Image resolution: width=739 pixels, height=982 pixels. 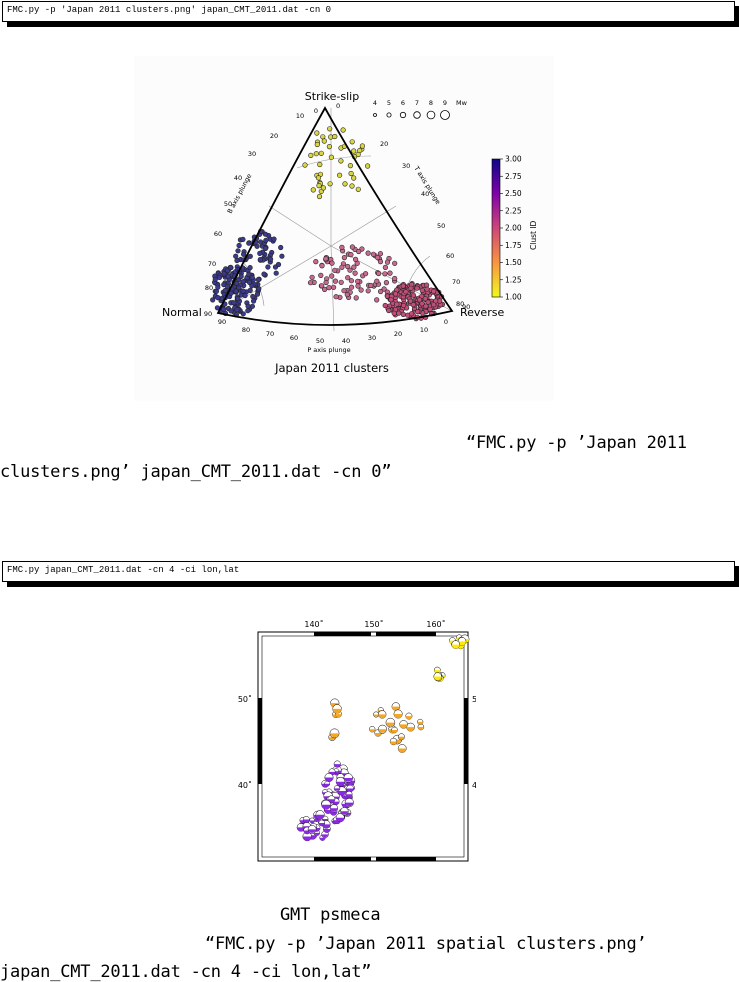 What do you see at coordinates (338, 106) in the screenshot?
I see `t-axis-tick: 0` at bounding box center [338, 106].